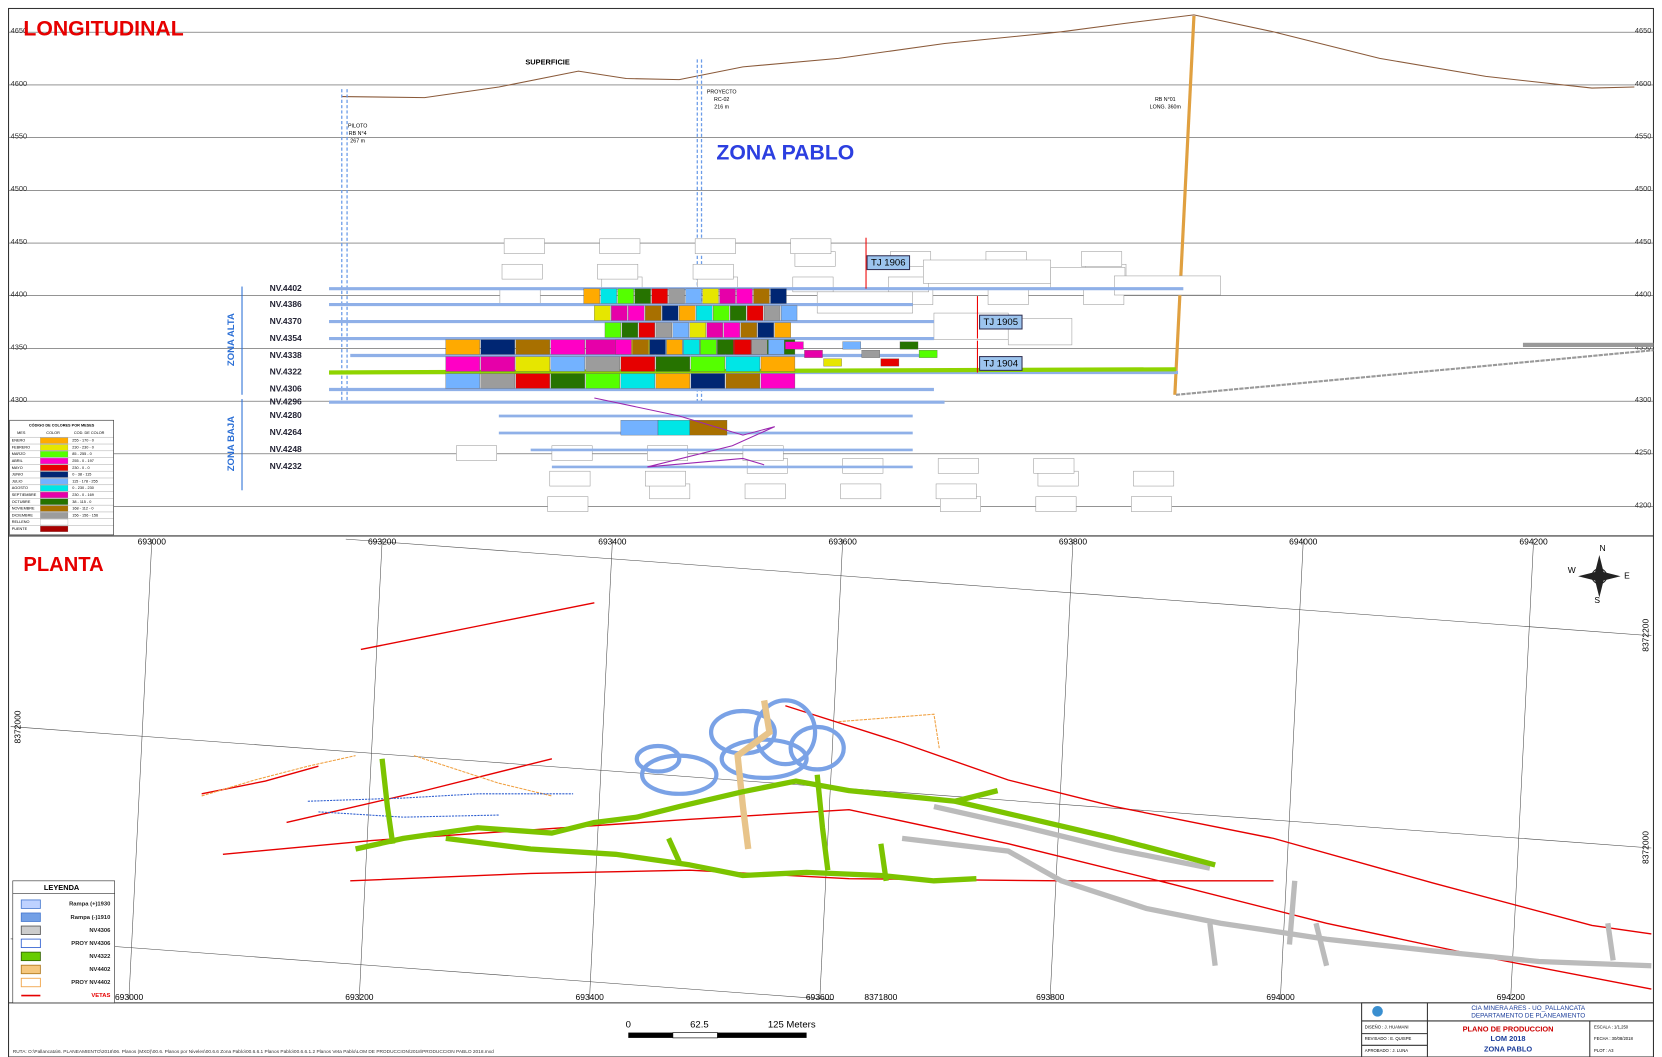 This screenshot has height=1057, width=1662. I want to click on month: MARZO, so click(19, 454).